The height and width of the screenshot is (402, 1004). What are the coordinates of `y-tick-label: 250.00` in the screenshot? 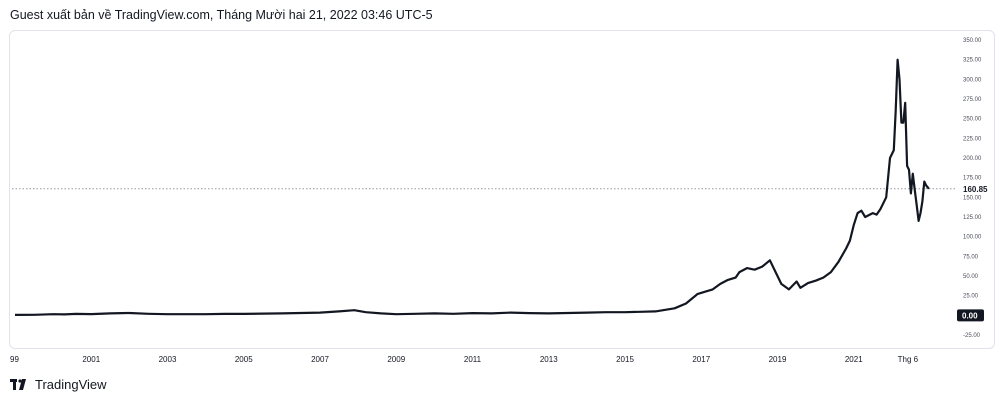 It's located at (972, 120).